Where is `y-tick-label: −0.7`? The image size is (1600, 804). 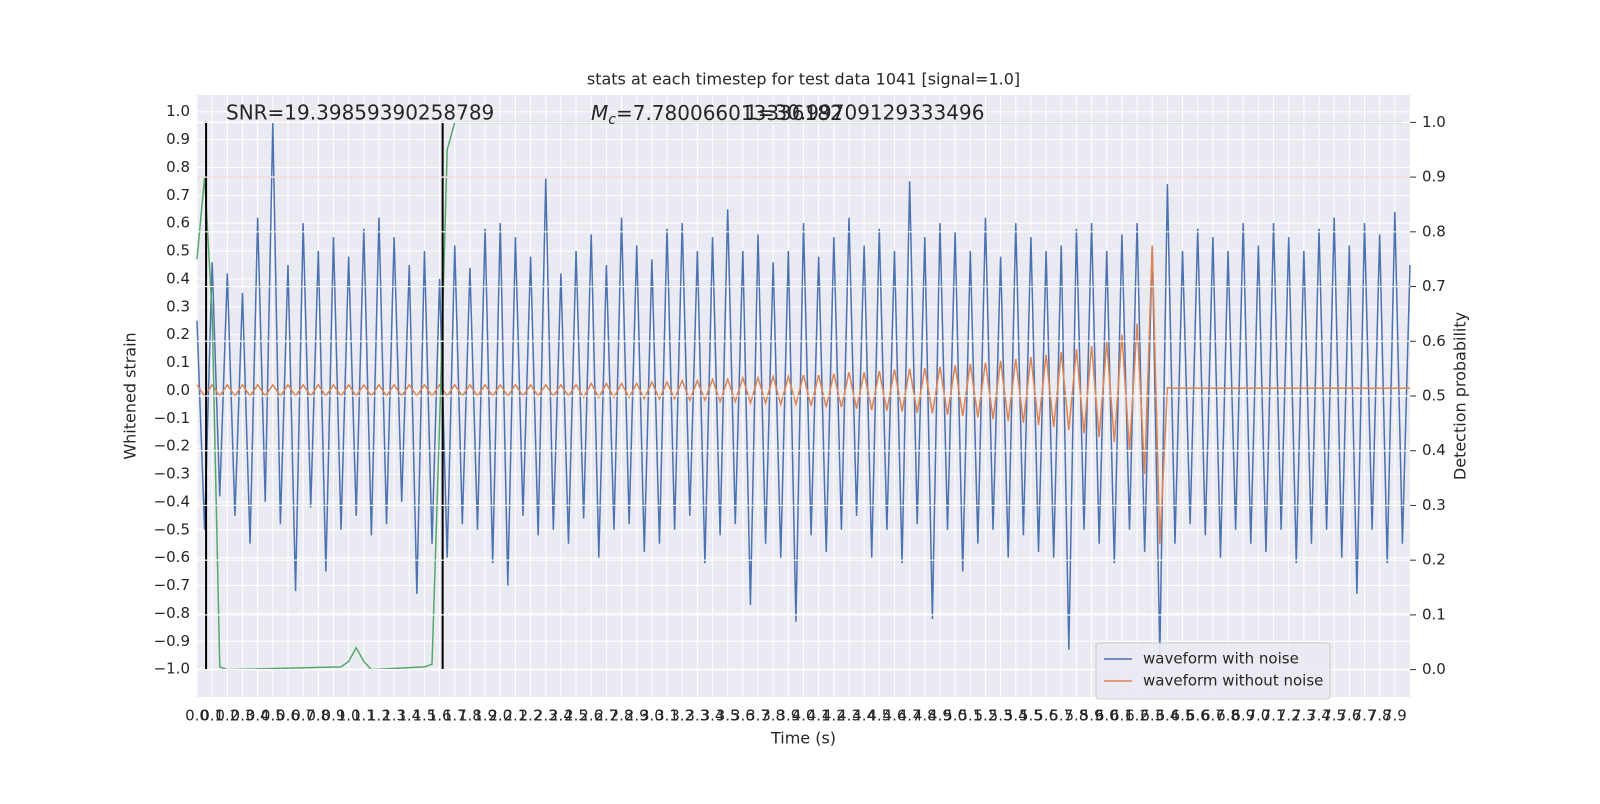
y-tick-label: −0.7 is located at coordinates (172, 585).